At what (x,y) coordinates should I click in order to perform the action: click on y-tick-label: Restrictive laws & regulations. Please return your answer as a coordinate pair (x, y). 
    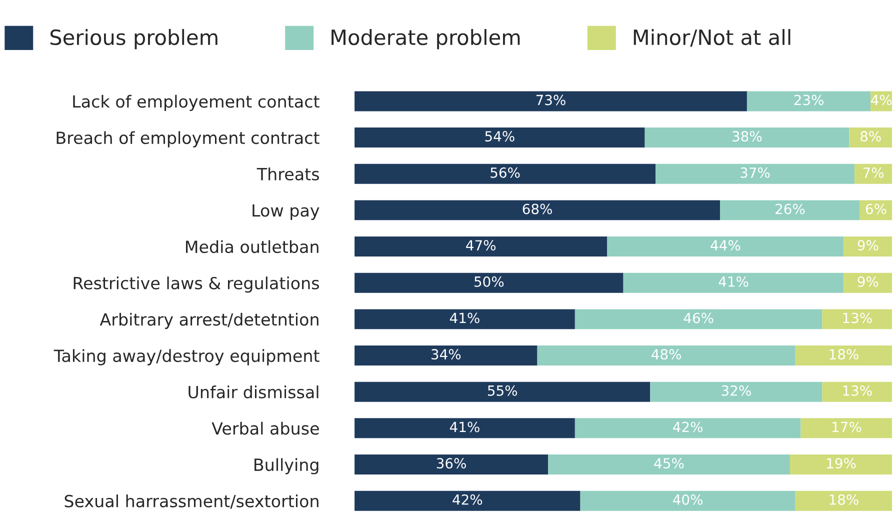
    Looking at the image, I should click on (196, 284).